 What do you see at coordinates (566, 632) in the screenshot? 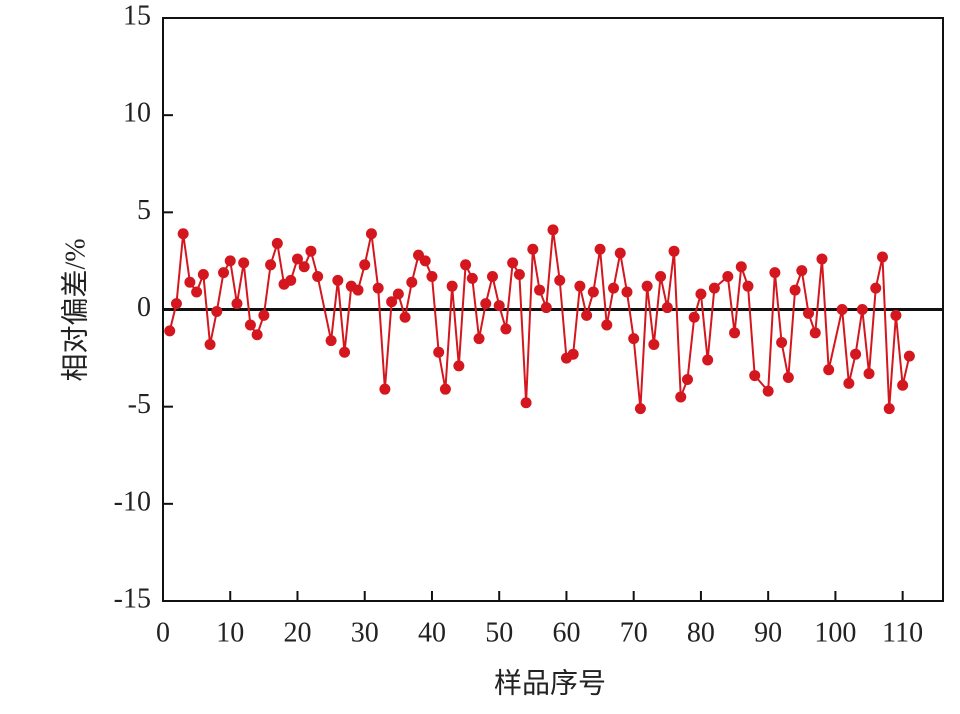
I see `x-tick-label: 60` at bounding box center [566, 632].